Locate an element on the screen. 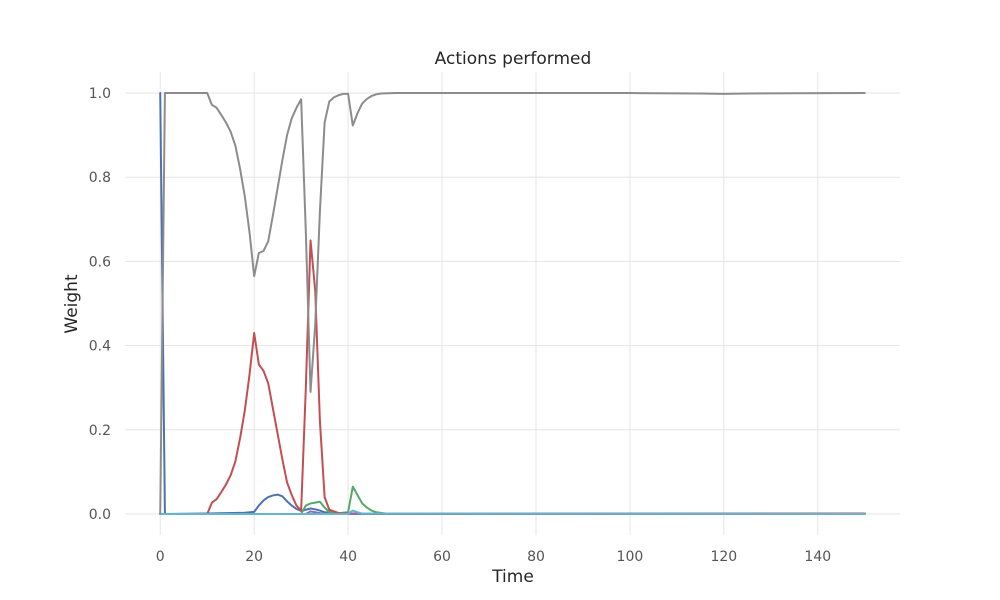  x-tick-label: 0 is located at coordinates (160, 557).